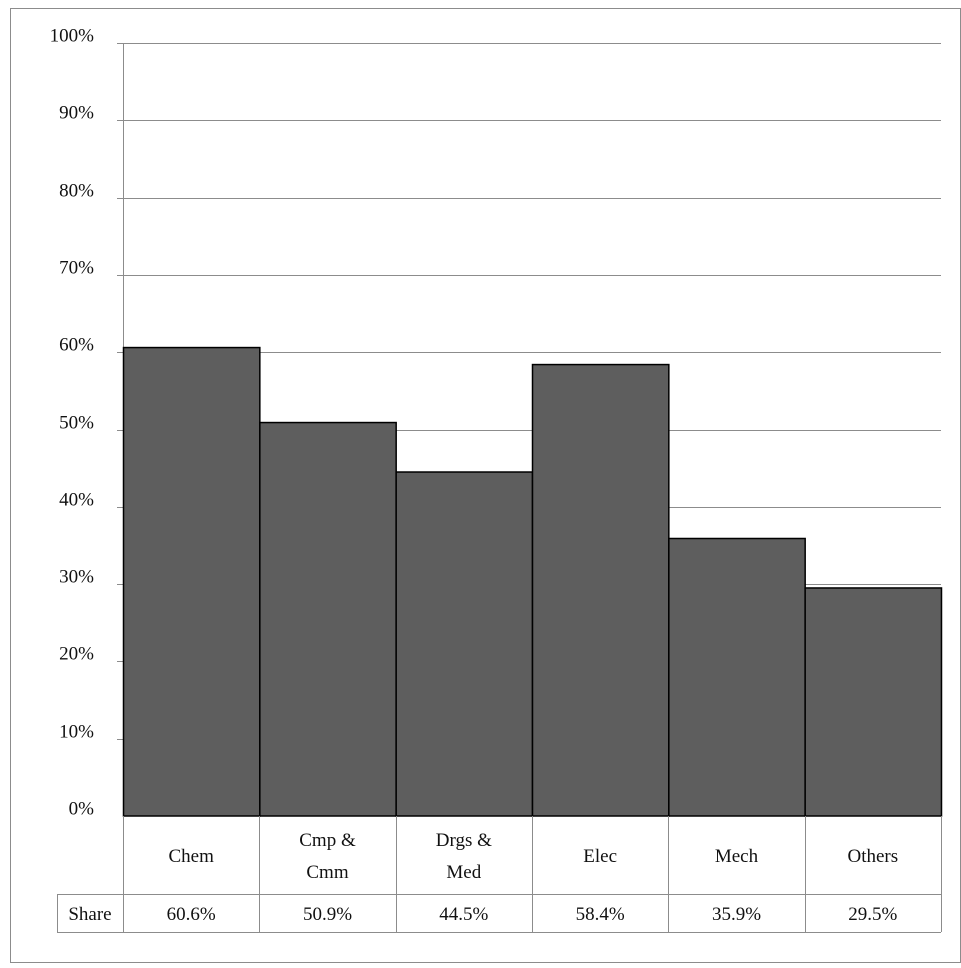 Image resolution: width=961 pixels, height=968 pixels. What do you see at coordinates (600, 856) in the screenshot?
I see `category-label: Elec` at bounding box center [600, 856].